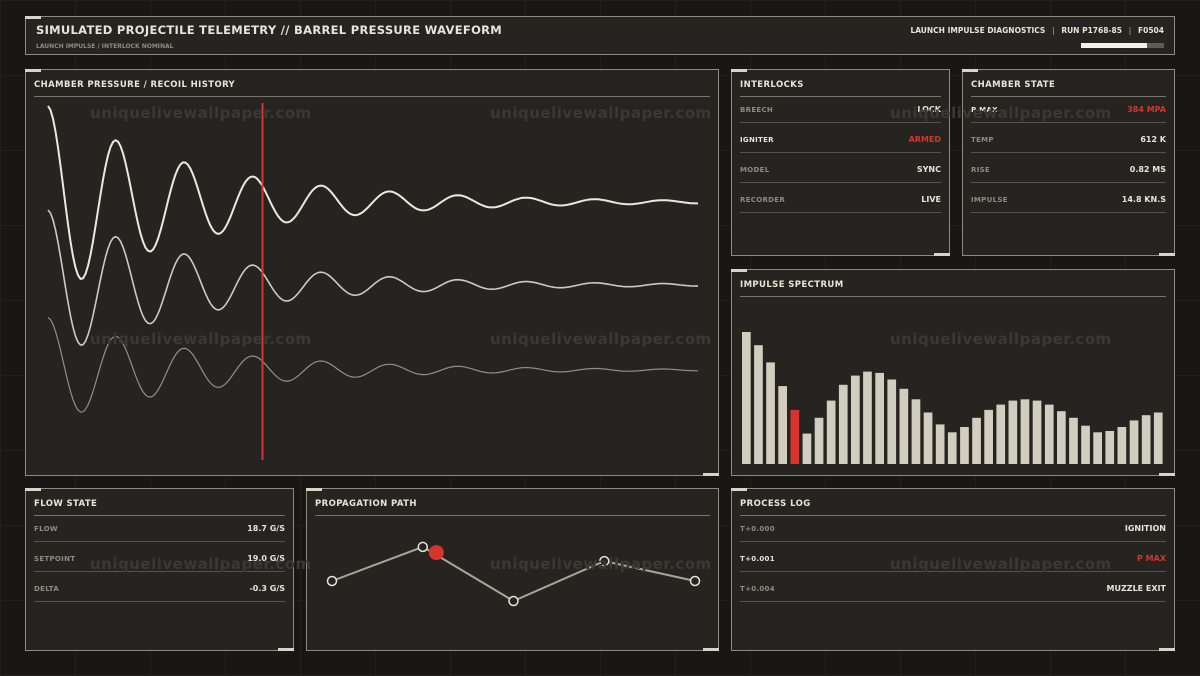  What do you see at coordinates (1091, 30) in the screenshot?
I see `run-label: RUN P1768-85` at bounding box center [1091, 30].